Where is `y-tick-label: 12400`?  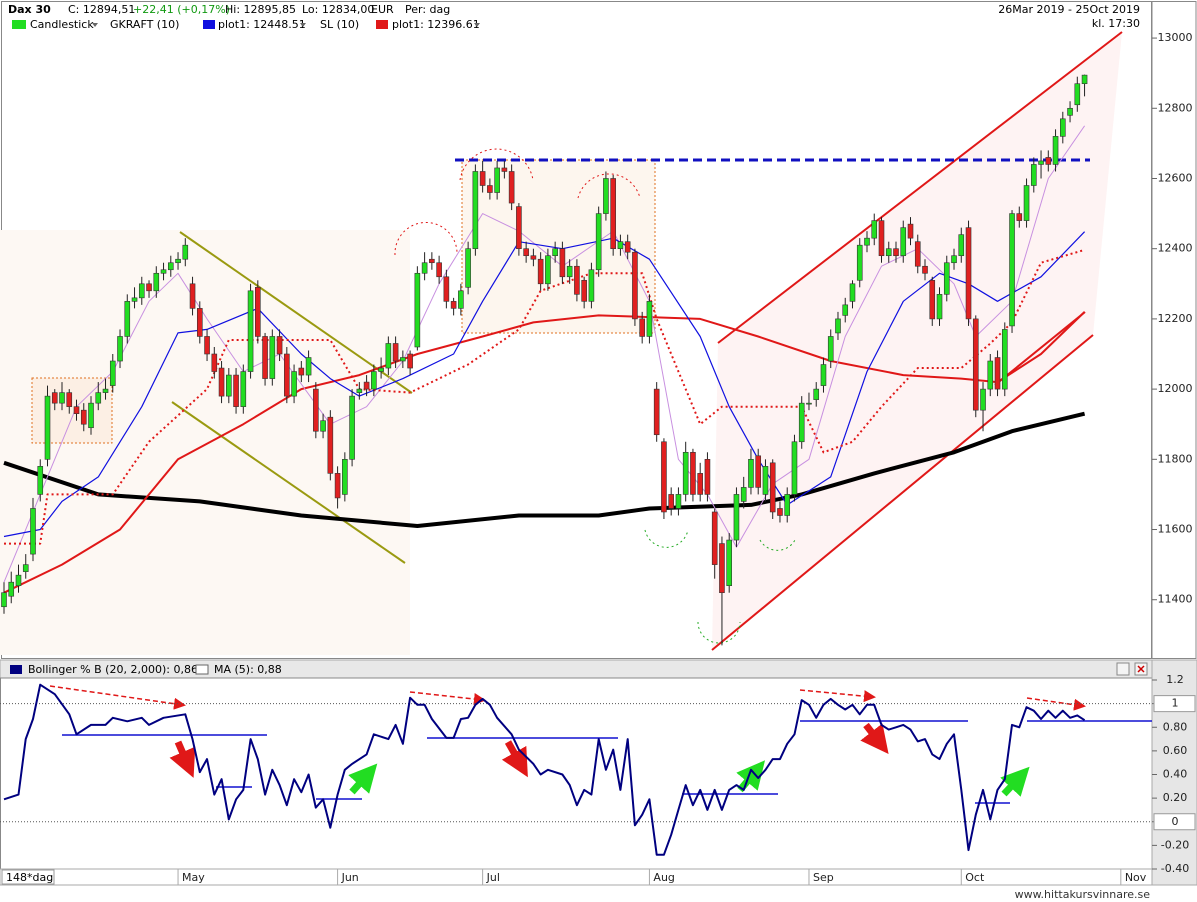
y-tick-label: 12400 is located at coordinates (1175, 248).